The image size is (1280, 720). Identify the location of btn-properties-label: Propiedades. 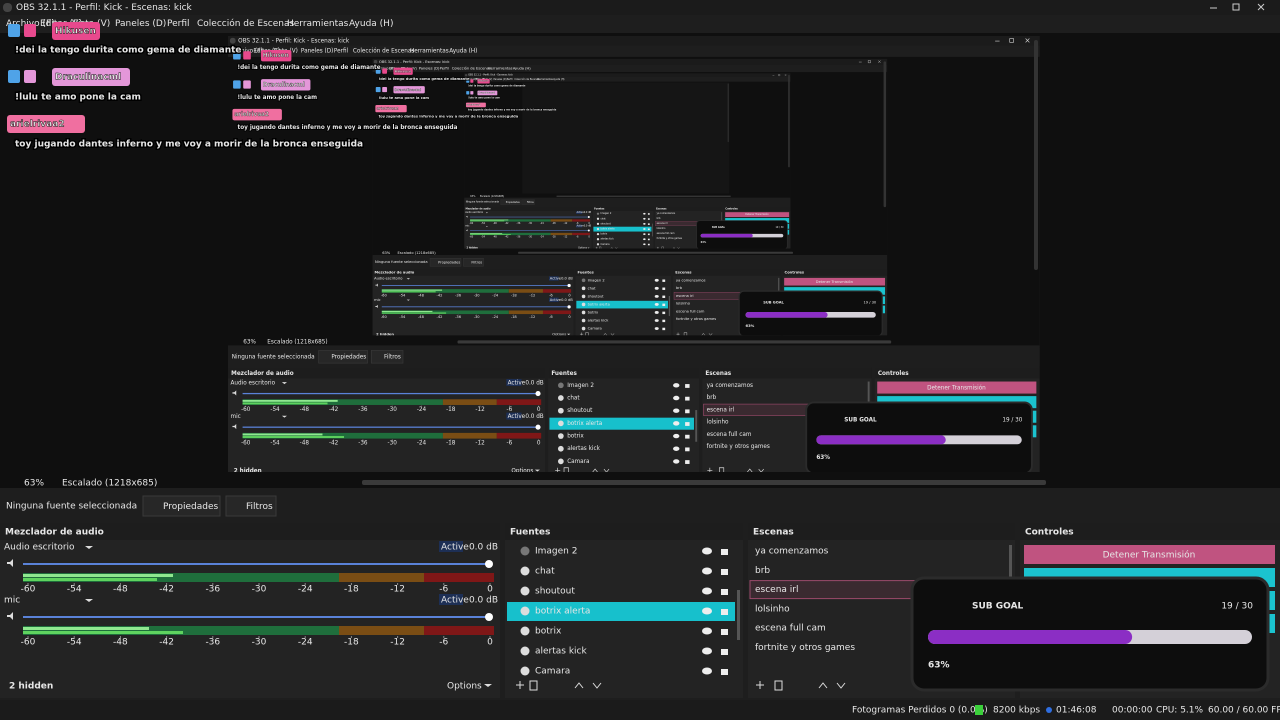
(449, 262).